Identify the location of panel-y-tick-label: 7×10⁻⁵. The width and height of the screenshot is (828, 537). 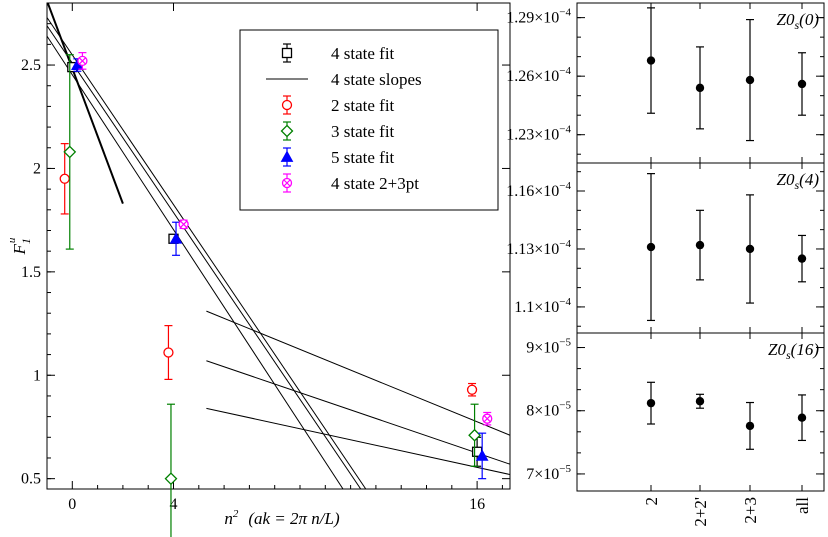
(548, 473).